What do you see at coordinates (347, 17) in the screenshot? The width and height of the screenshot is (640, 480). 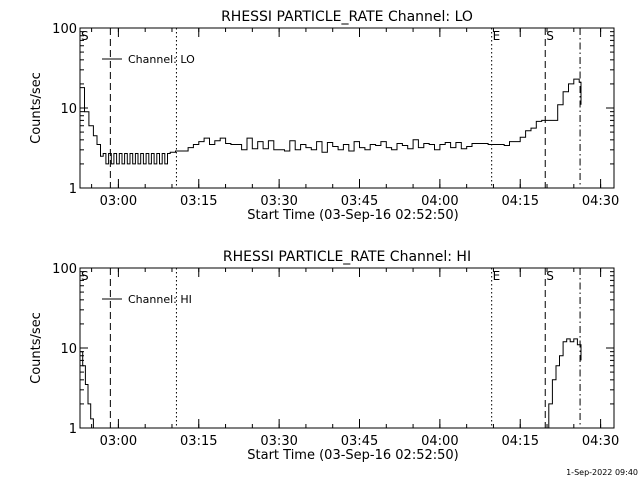 I see `chart-title: RHESSI PARTICLE_RATE Channel: LO` at bounding box center [347, 17].